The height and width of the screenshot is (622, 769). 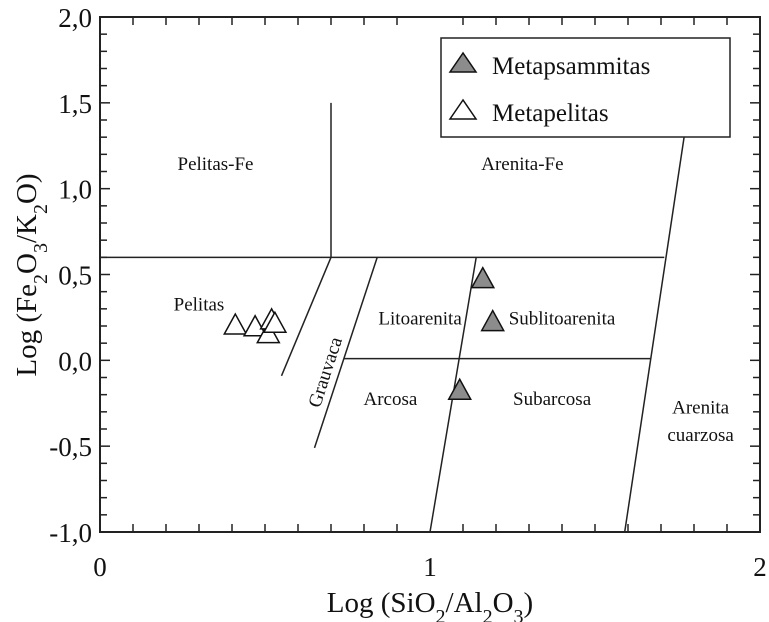 I want to click on x-tick-label: 1, so click(x=430, y=567).